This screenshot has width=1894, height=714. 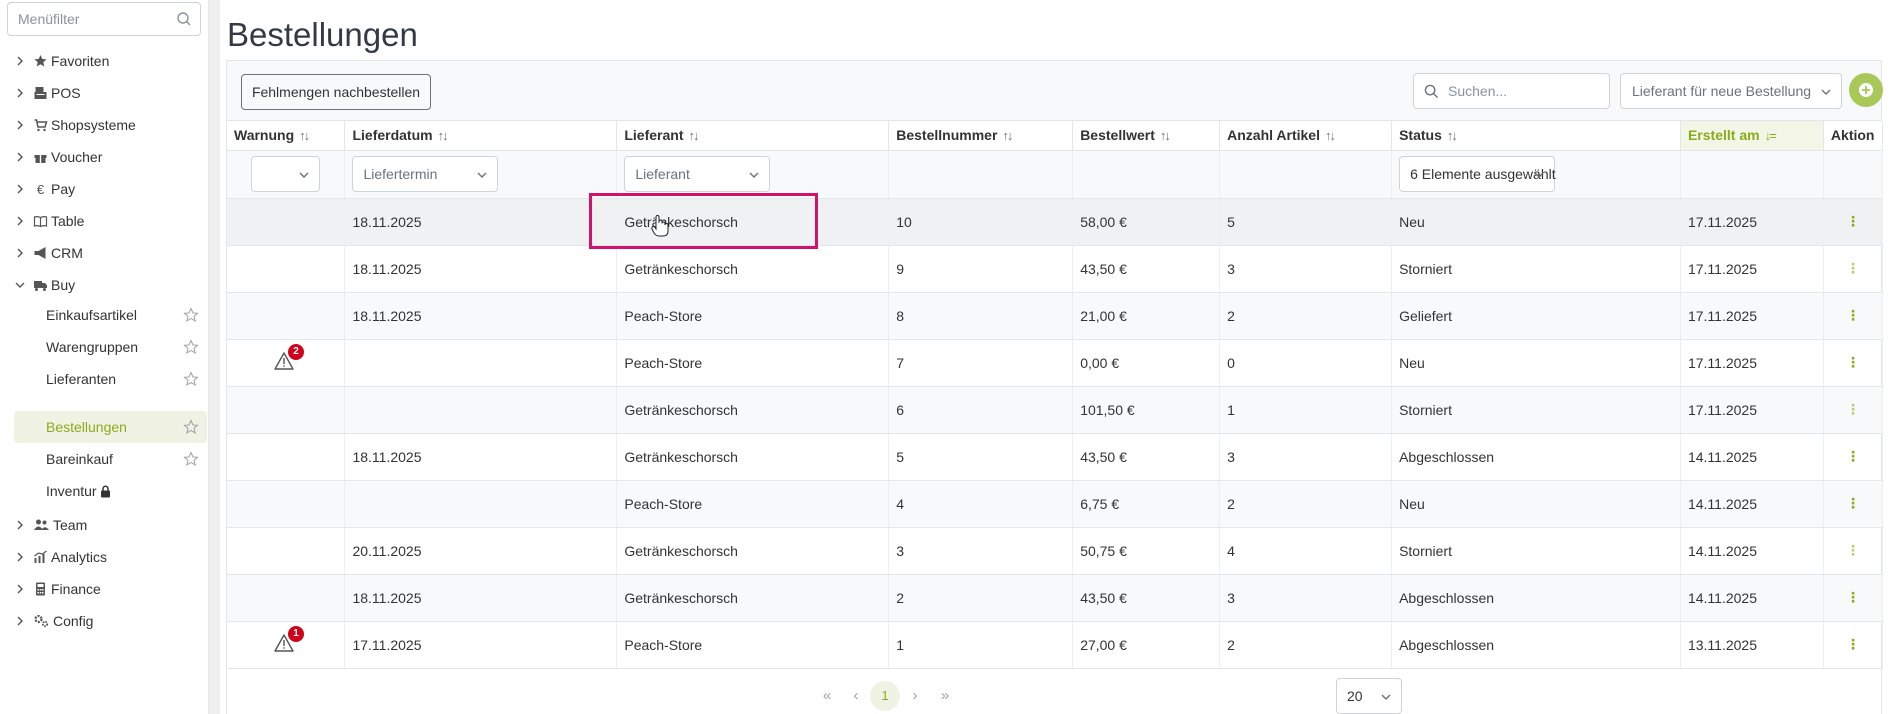 I want to click on sidebar-item-crm: CRM, so click(x=104, y=253).